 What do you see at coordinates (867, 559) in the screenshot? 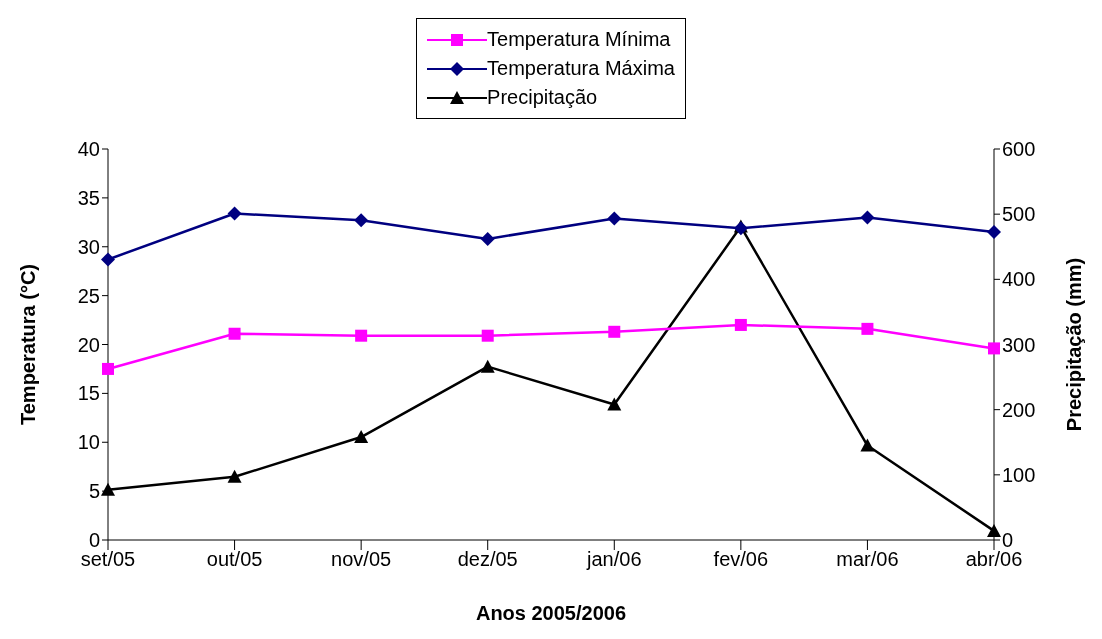
I see `x-tick-label: mar/06` at bounding box center [867, 559].